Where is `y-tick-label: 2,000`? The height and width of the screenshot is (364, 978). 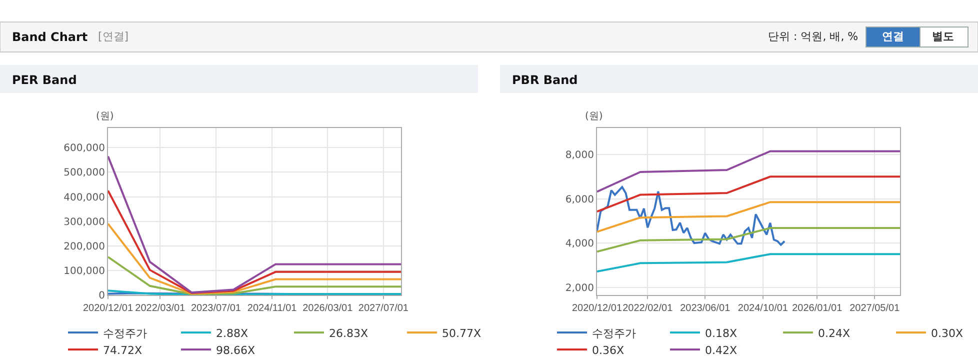 y-tick-label: 2,000 is located at coordinates (579, 288).